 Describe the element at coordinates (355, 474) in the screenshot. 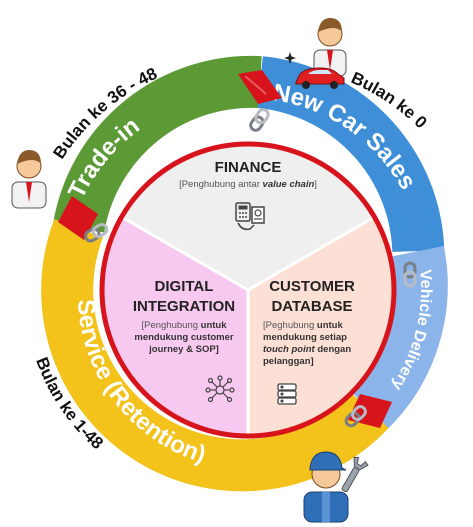

I see `wrench-icon` at that location.